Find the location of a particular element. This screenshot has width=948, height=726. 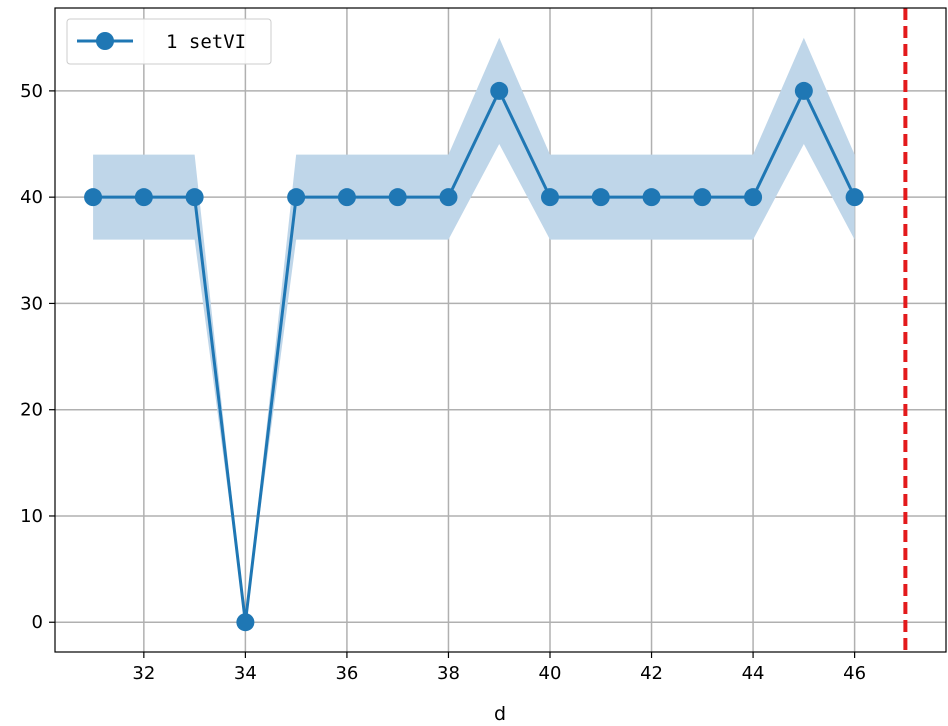

x-axis-label: d is located at coordinates (500, 714).